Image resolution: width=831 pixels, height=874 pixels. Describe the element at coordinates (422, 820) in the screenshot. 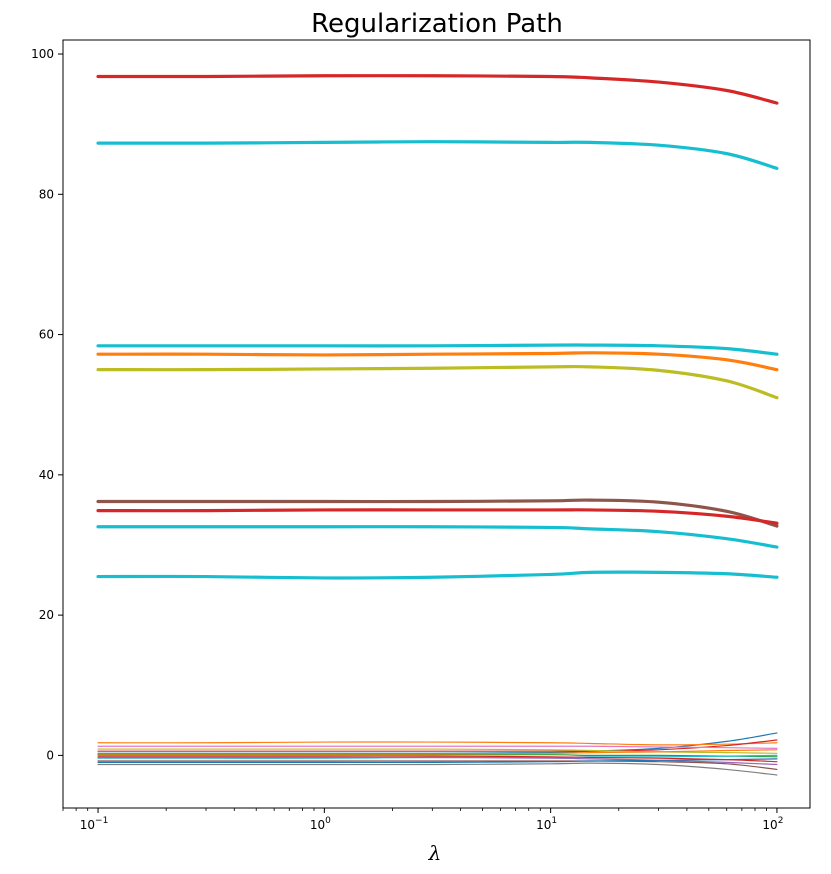

I see `x-axis: 10⁻¹ 10⁰ 10¹ 10²` at that location.